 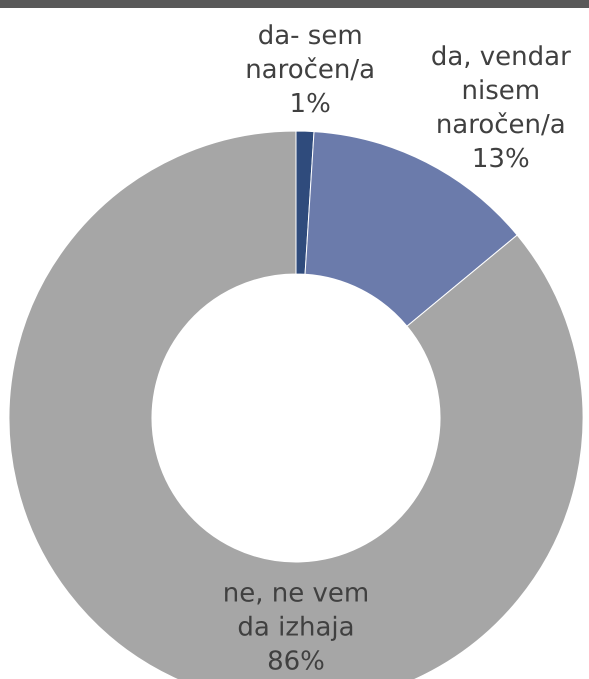 I want to click on data-label: 86%, so click(x=296, y=661).